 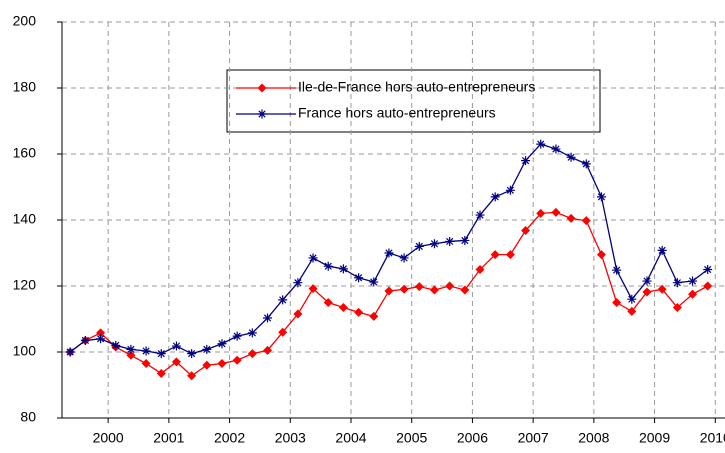 I want to click on x-tick-label: 2004, so click(x=350, y=438).